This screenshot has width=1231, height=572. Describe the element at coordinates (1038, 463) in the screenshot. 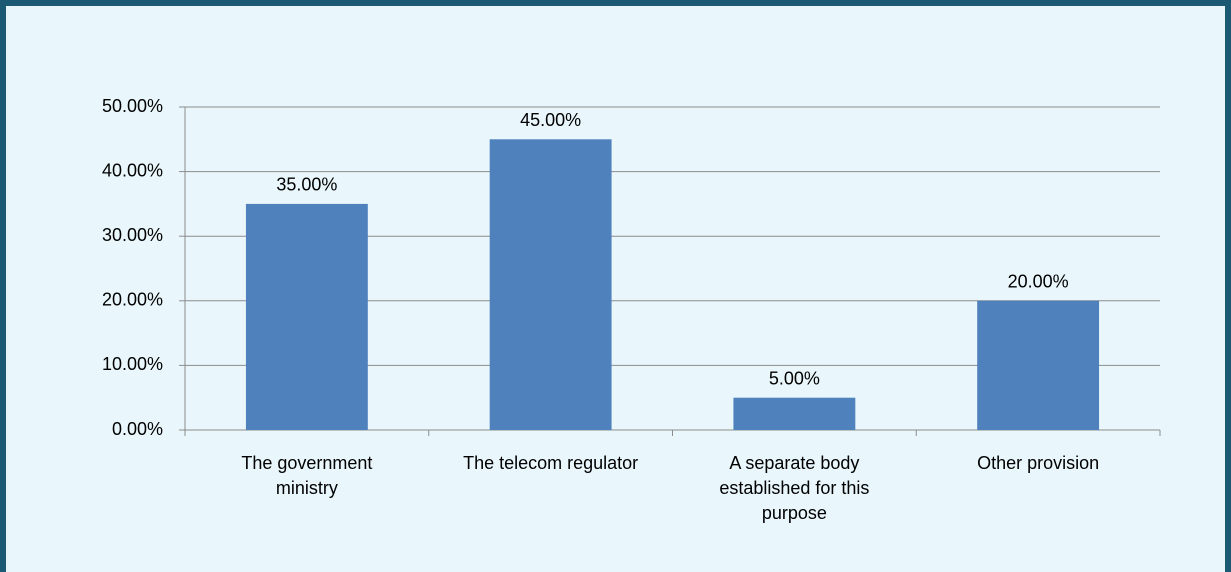

I see `x-tick-label: Other provision` at that location.